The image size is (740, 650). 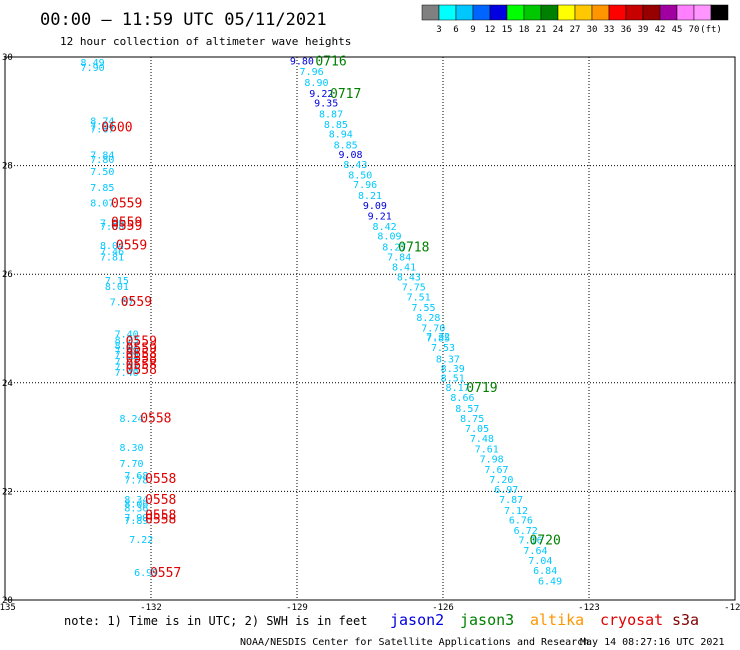 I want to click on swh-value-label: 8.43, so click(x=355, y=165).